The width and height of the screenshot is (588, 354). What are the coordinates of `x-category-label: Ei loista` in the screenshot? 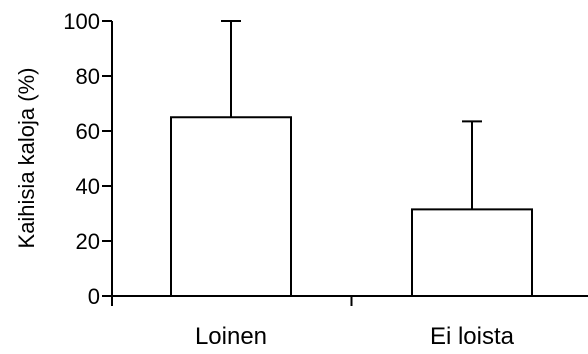 It's located at (472, 336).